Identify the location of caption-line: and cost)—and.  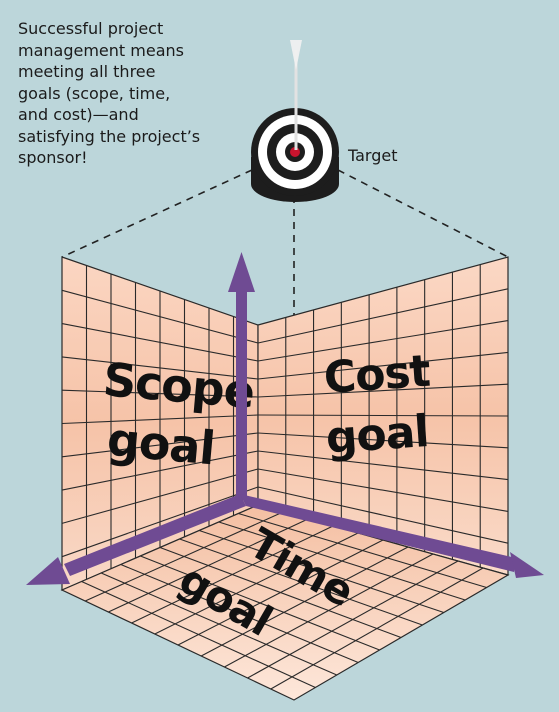
(78, 114).